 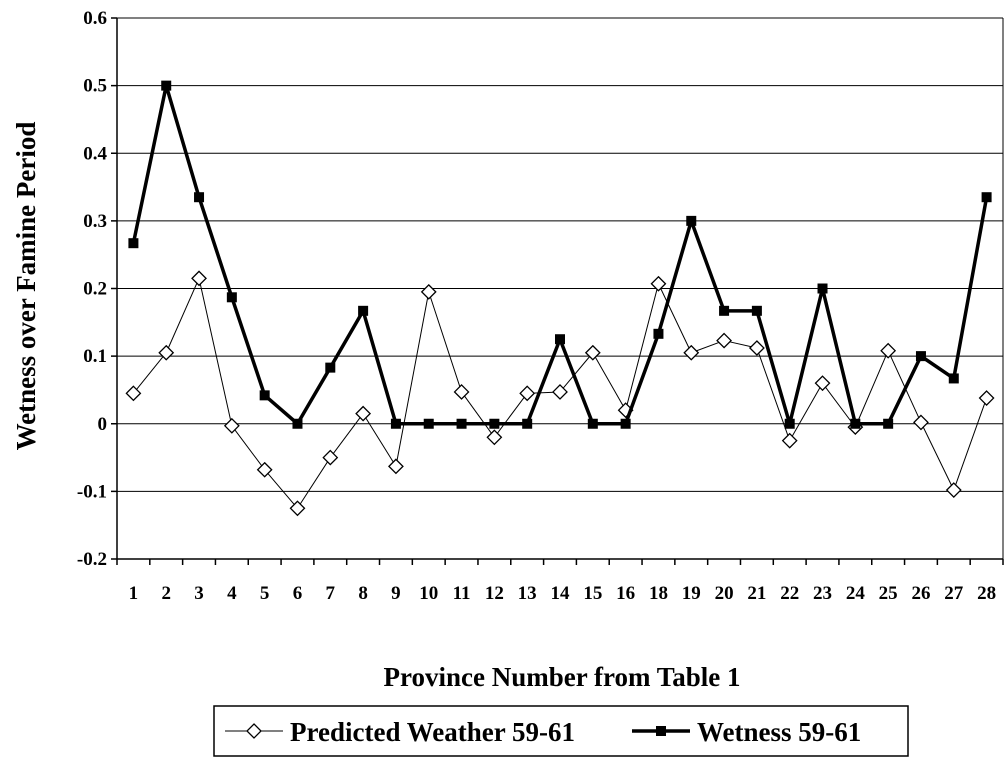 What do you see at coordinates (494, 593) in the screenshot?
I see `x-tick-label: 12` at bounding box center [494, 593].